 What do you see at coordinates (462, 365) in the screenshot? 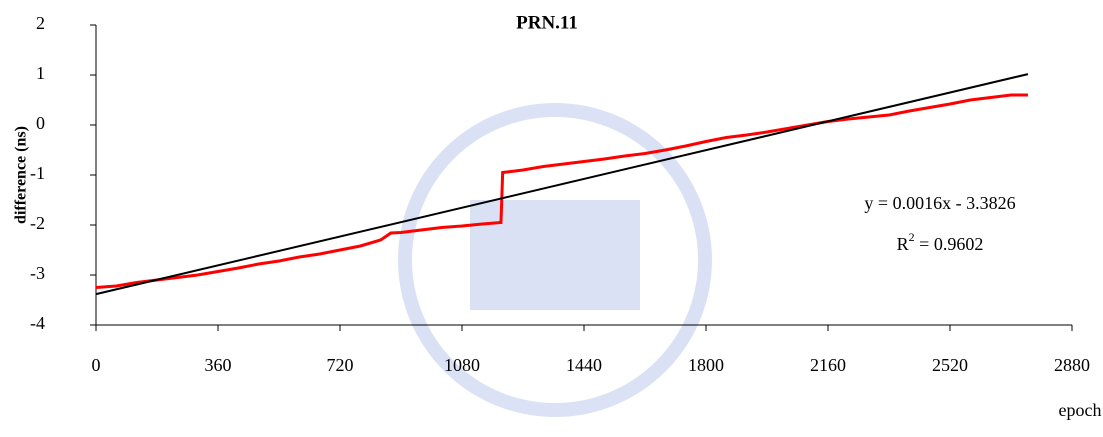
I see `x-tick-label: 1080` at bounding box center [462, 365].